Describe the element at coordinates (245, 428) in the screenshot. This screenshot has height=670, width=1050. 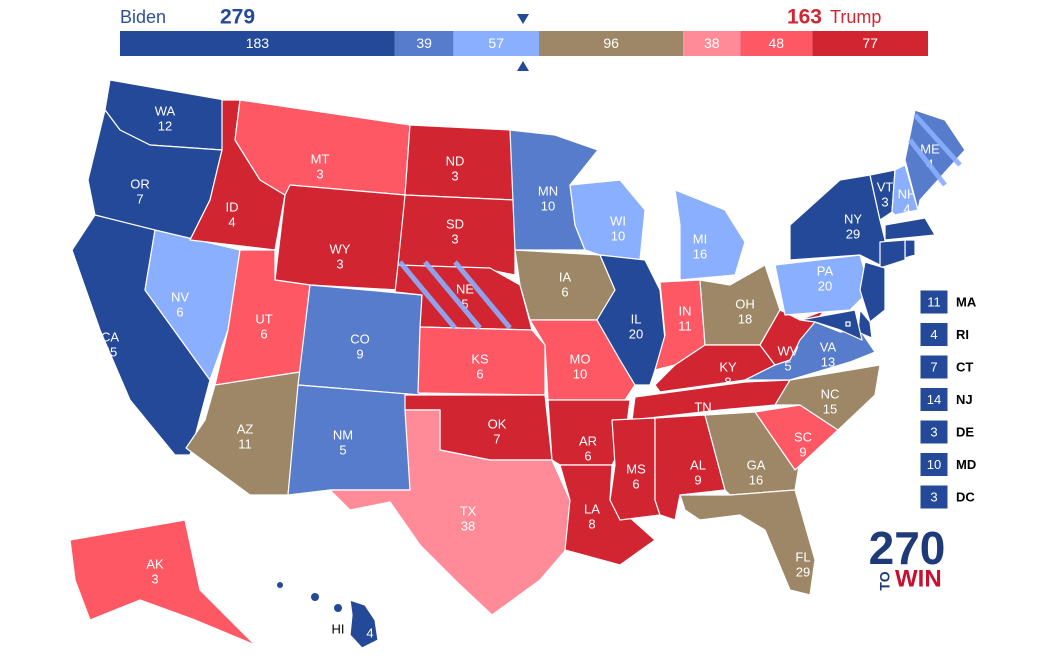
I see `state-abbr: AZ` at that location.